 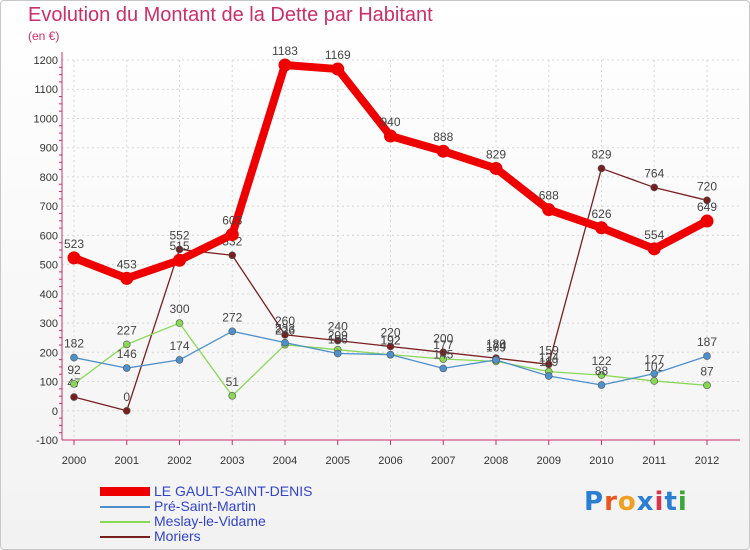 I want to click on data-label-pre-saint-martin: 272, so click(x=232, y=317).